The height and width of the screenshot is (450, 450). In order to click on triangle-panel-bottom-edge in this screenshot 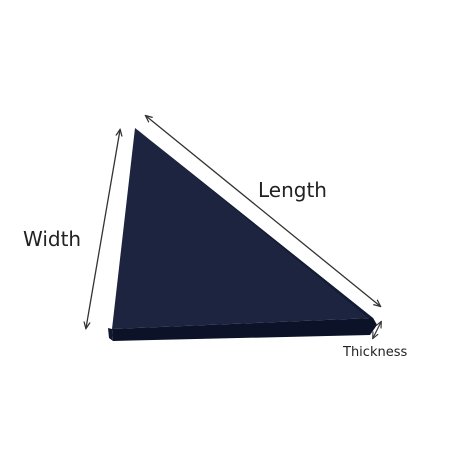, I will do `click(244, 329)`.